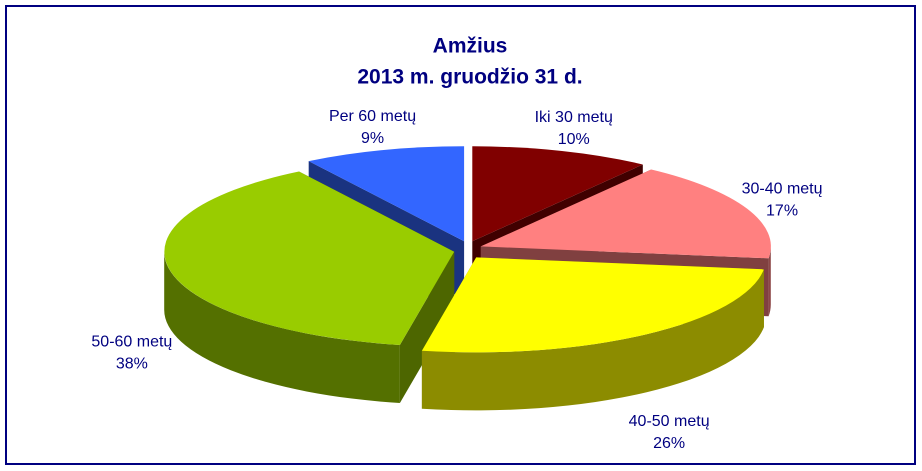  What do you see at coordinates (470, 46) in the screenshot?
I see `chart-title: Amžius` at bounding box center [470, 46].